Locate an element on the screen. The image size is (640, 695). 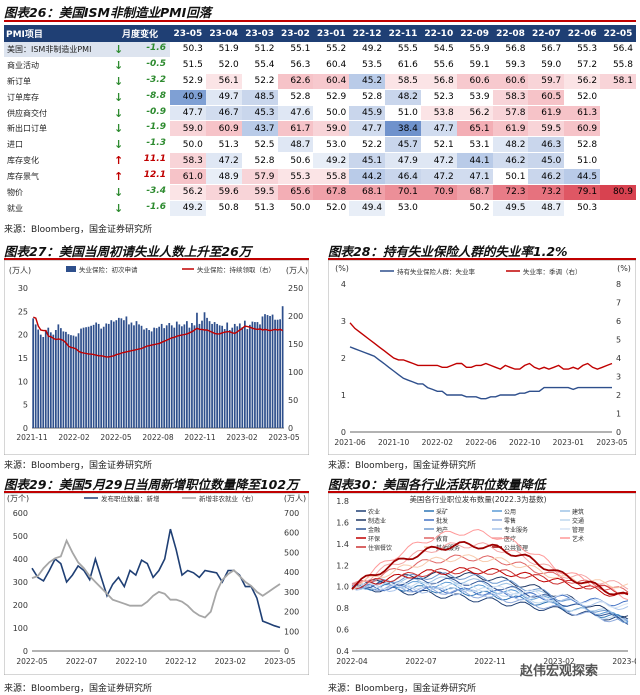
y-tick-label: 1.2 is located at coordinates (342, 565).